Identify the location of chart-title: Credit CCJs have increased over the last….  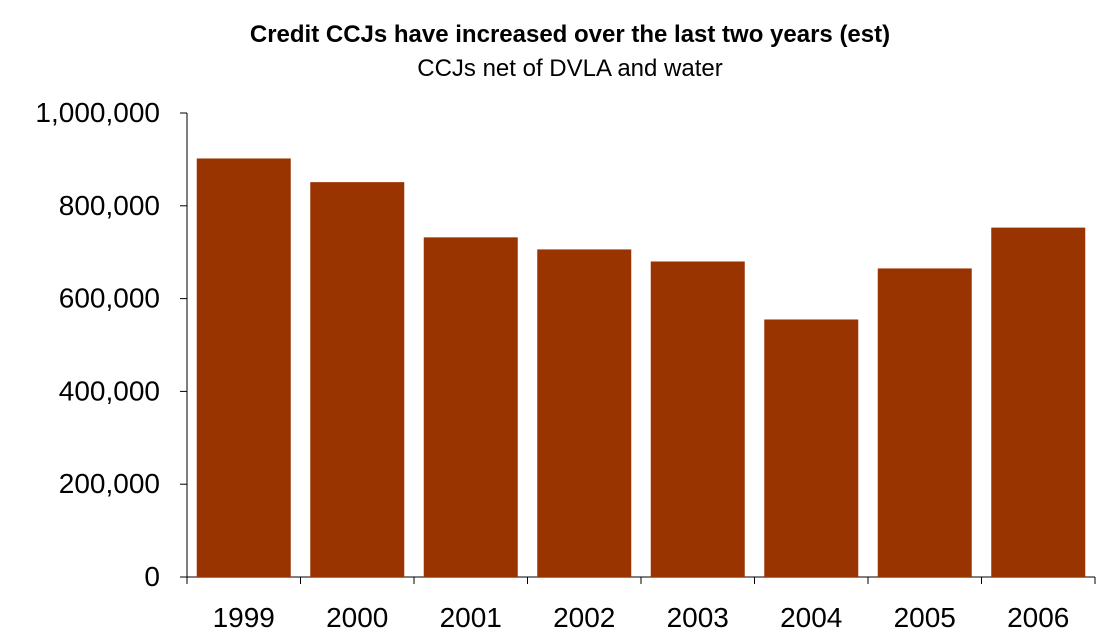
(570, 34).